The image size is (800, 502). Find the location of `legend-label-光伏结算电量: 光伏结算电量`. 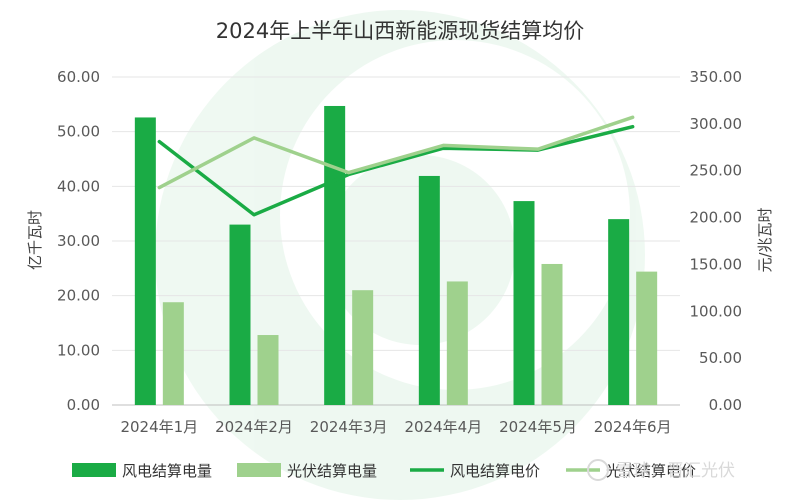

legend-label-光伏结算电量: 光伏结算电量 is located at coordinates (332, 471).